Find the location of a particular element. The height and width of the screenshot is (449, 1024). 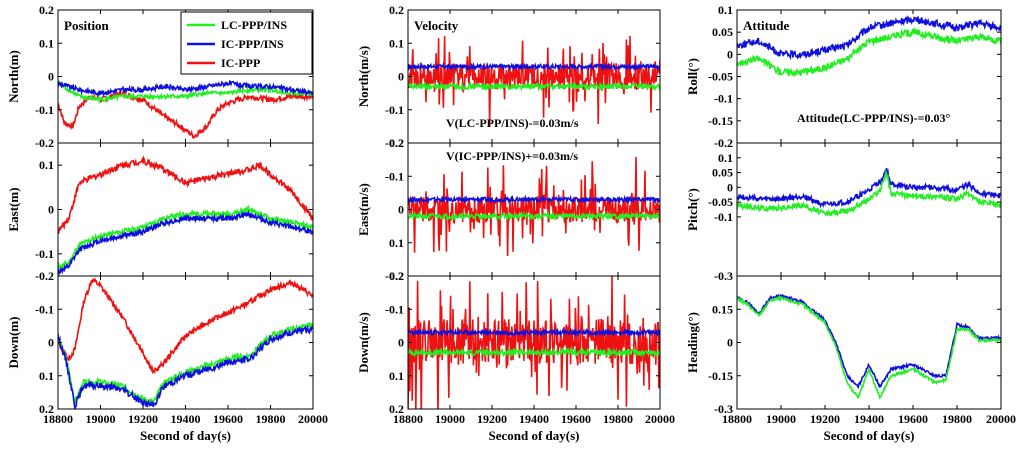

y-axis-label: Roll(°) is located at coordinates (692, 76).